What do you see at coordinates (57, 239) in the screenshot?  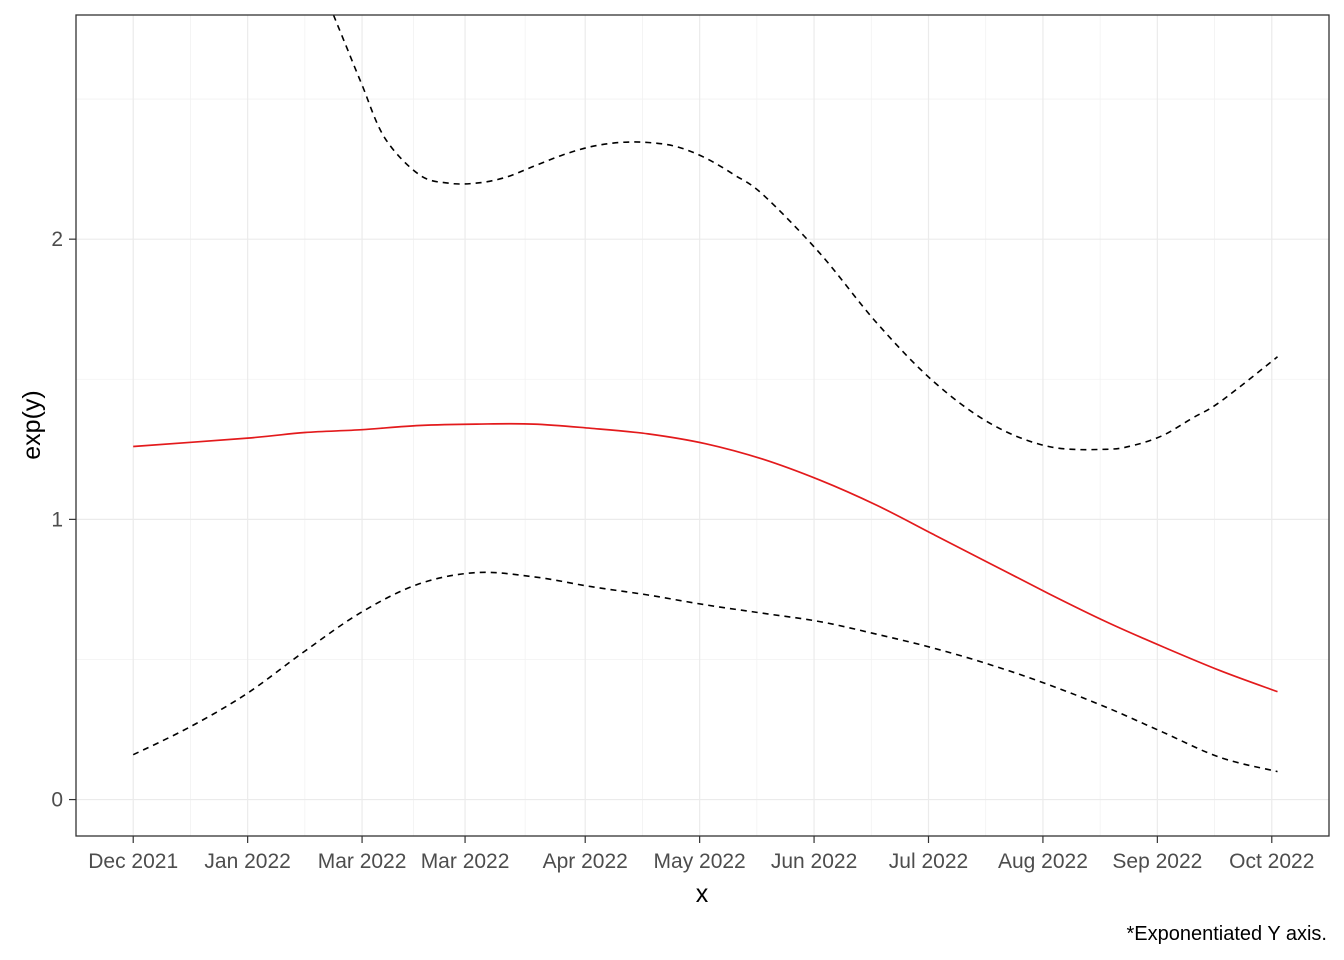 I see `y-tick-label: 2` at bounding box center [57, 239].